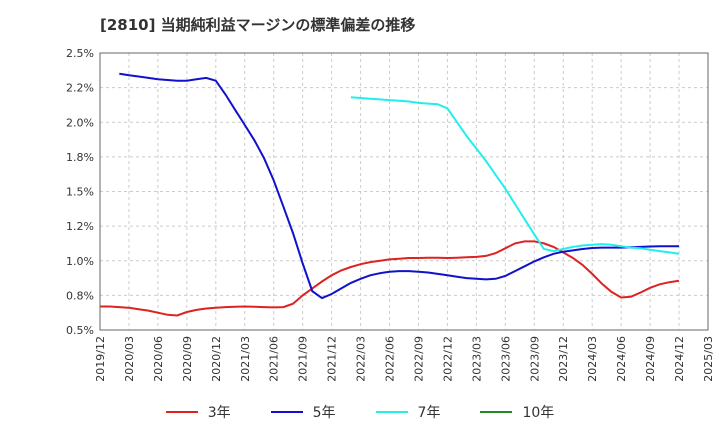 This screenshot has height=440, width=720. I want to click on y-tick-label: 1.2%, so click(80, 226).